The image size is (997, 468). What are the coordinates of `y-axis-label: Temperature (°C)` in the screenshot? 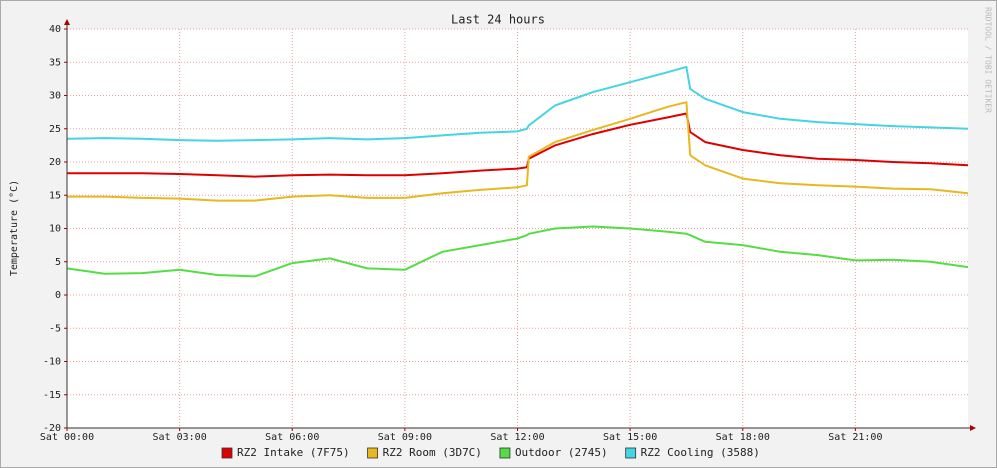 It's located at (14, 228).